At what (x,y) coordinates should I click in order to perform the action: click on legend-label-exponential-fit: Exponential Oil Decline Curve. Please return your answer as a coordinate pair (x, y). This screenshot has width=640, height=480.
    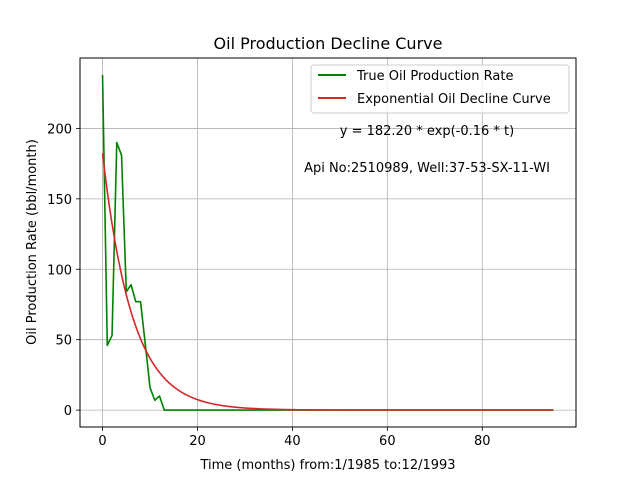
    Looking at the image, I should click on (454, 99).